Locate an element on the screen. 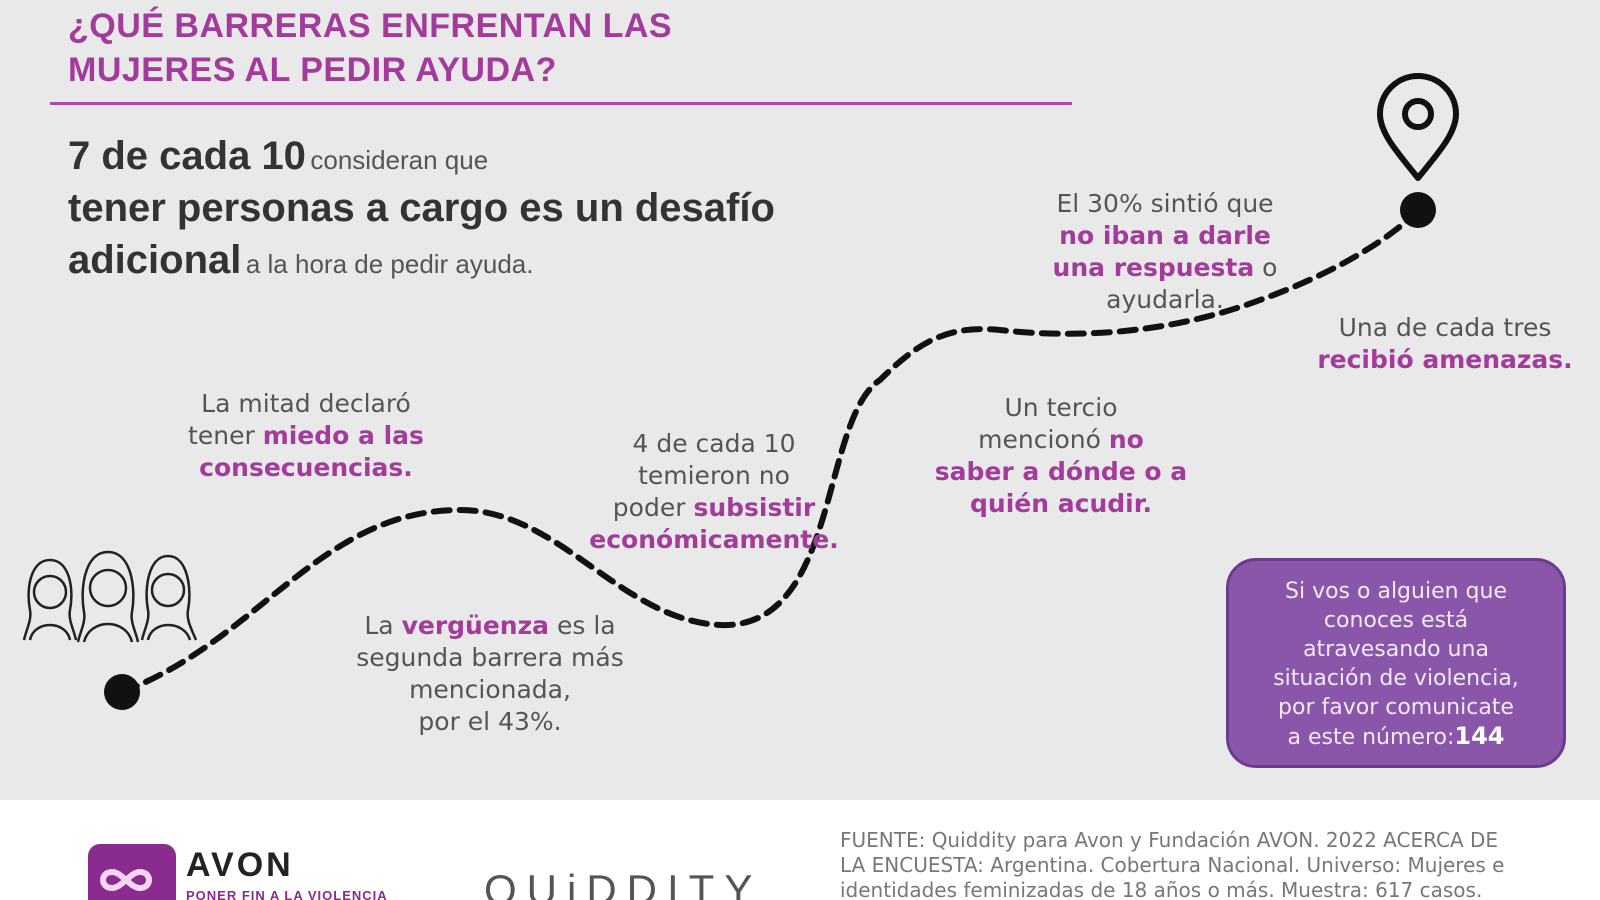 This screenshot has height=900, width=1600. note-verguenza-line-3: mencionada, is located at coordinates (490, 689).